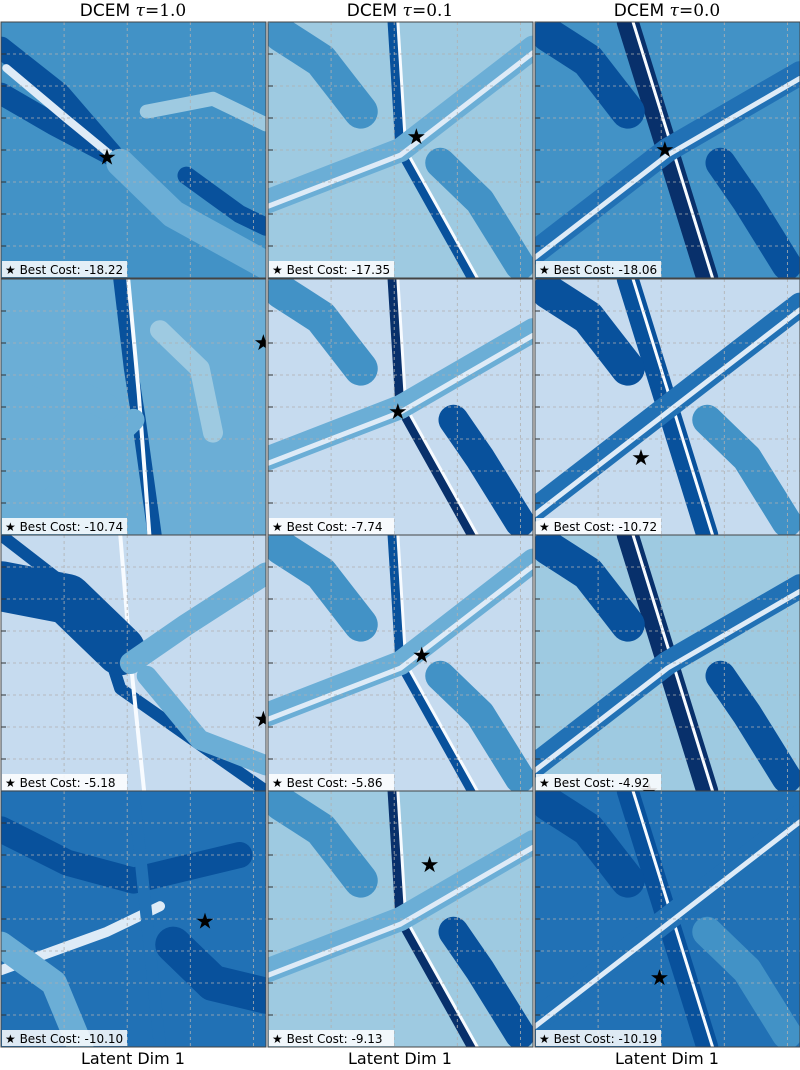 This screenshot has width=800, height=1070. I want to click on best-cost-label: ★ Best Cost: -17.35, so click(331, 270).